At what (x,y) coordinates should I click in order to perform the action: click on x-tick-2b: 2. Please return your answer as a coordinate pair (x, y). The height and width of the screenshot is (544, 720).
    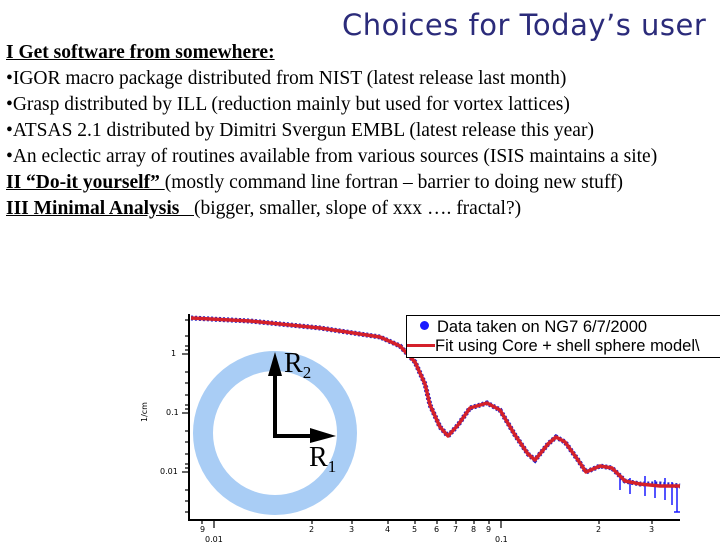
    Looking at the image, I should click on (599, 529).